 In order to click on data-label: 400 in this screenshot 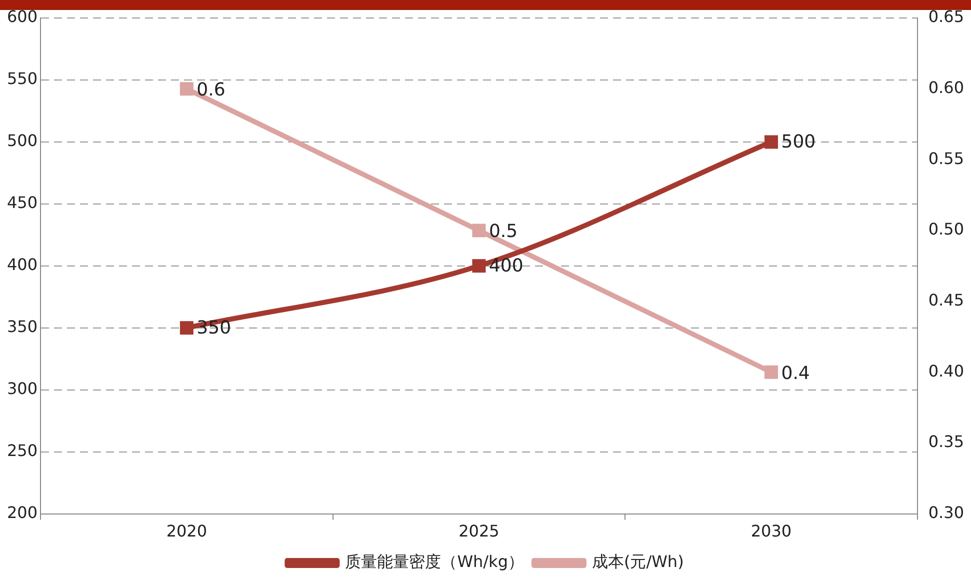, I will do `click(506, 266)`.